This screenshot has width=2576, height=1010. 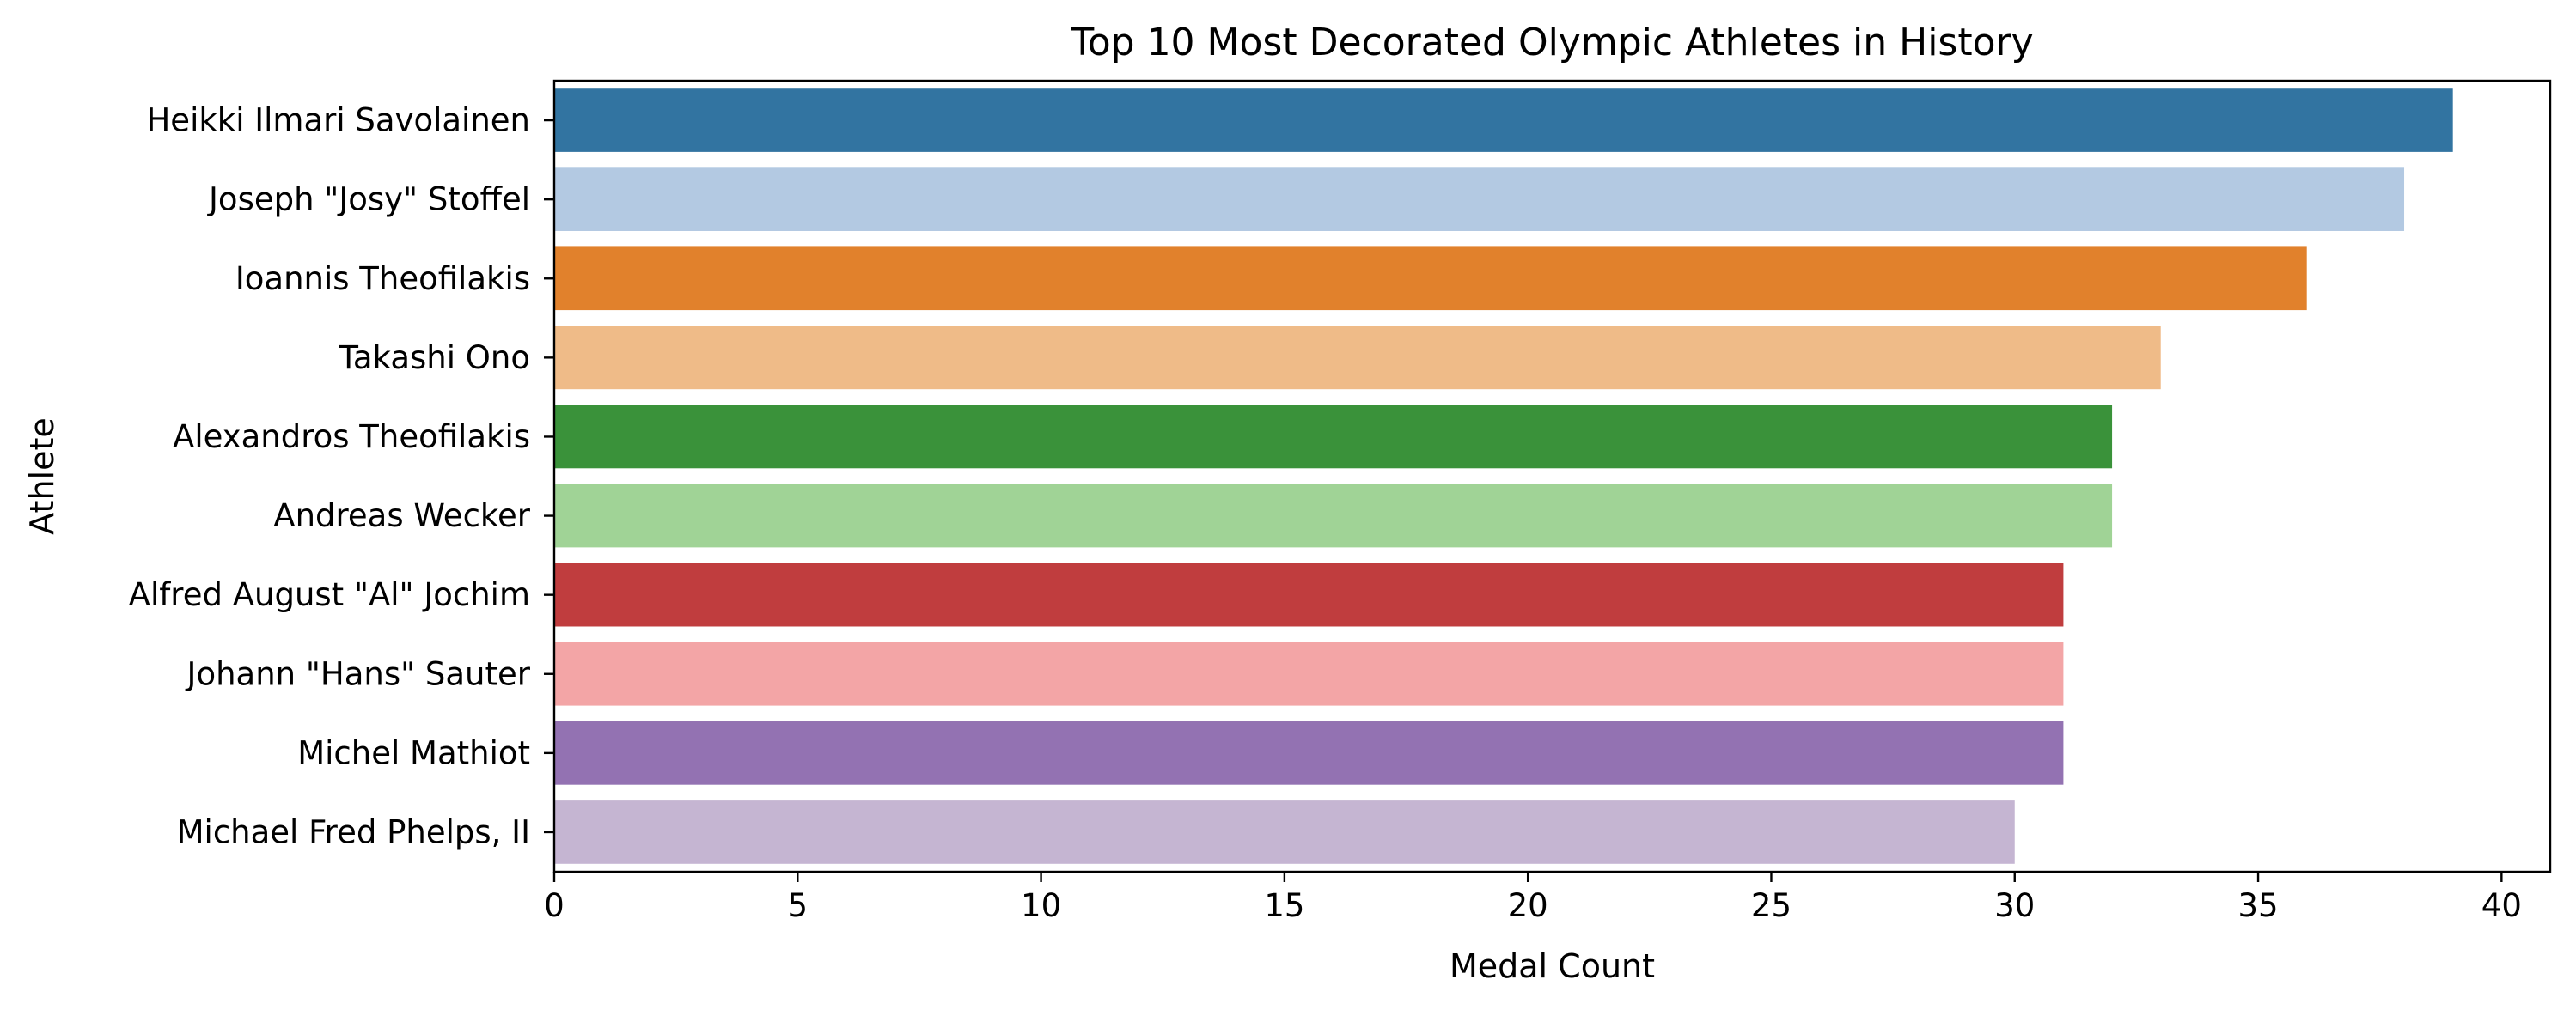 I want to click on bar-michael-fred-phelps-ii, so click(x=1284, y=832).